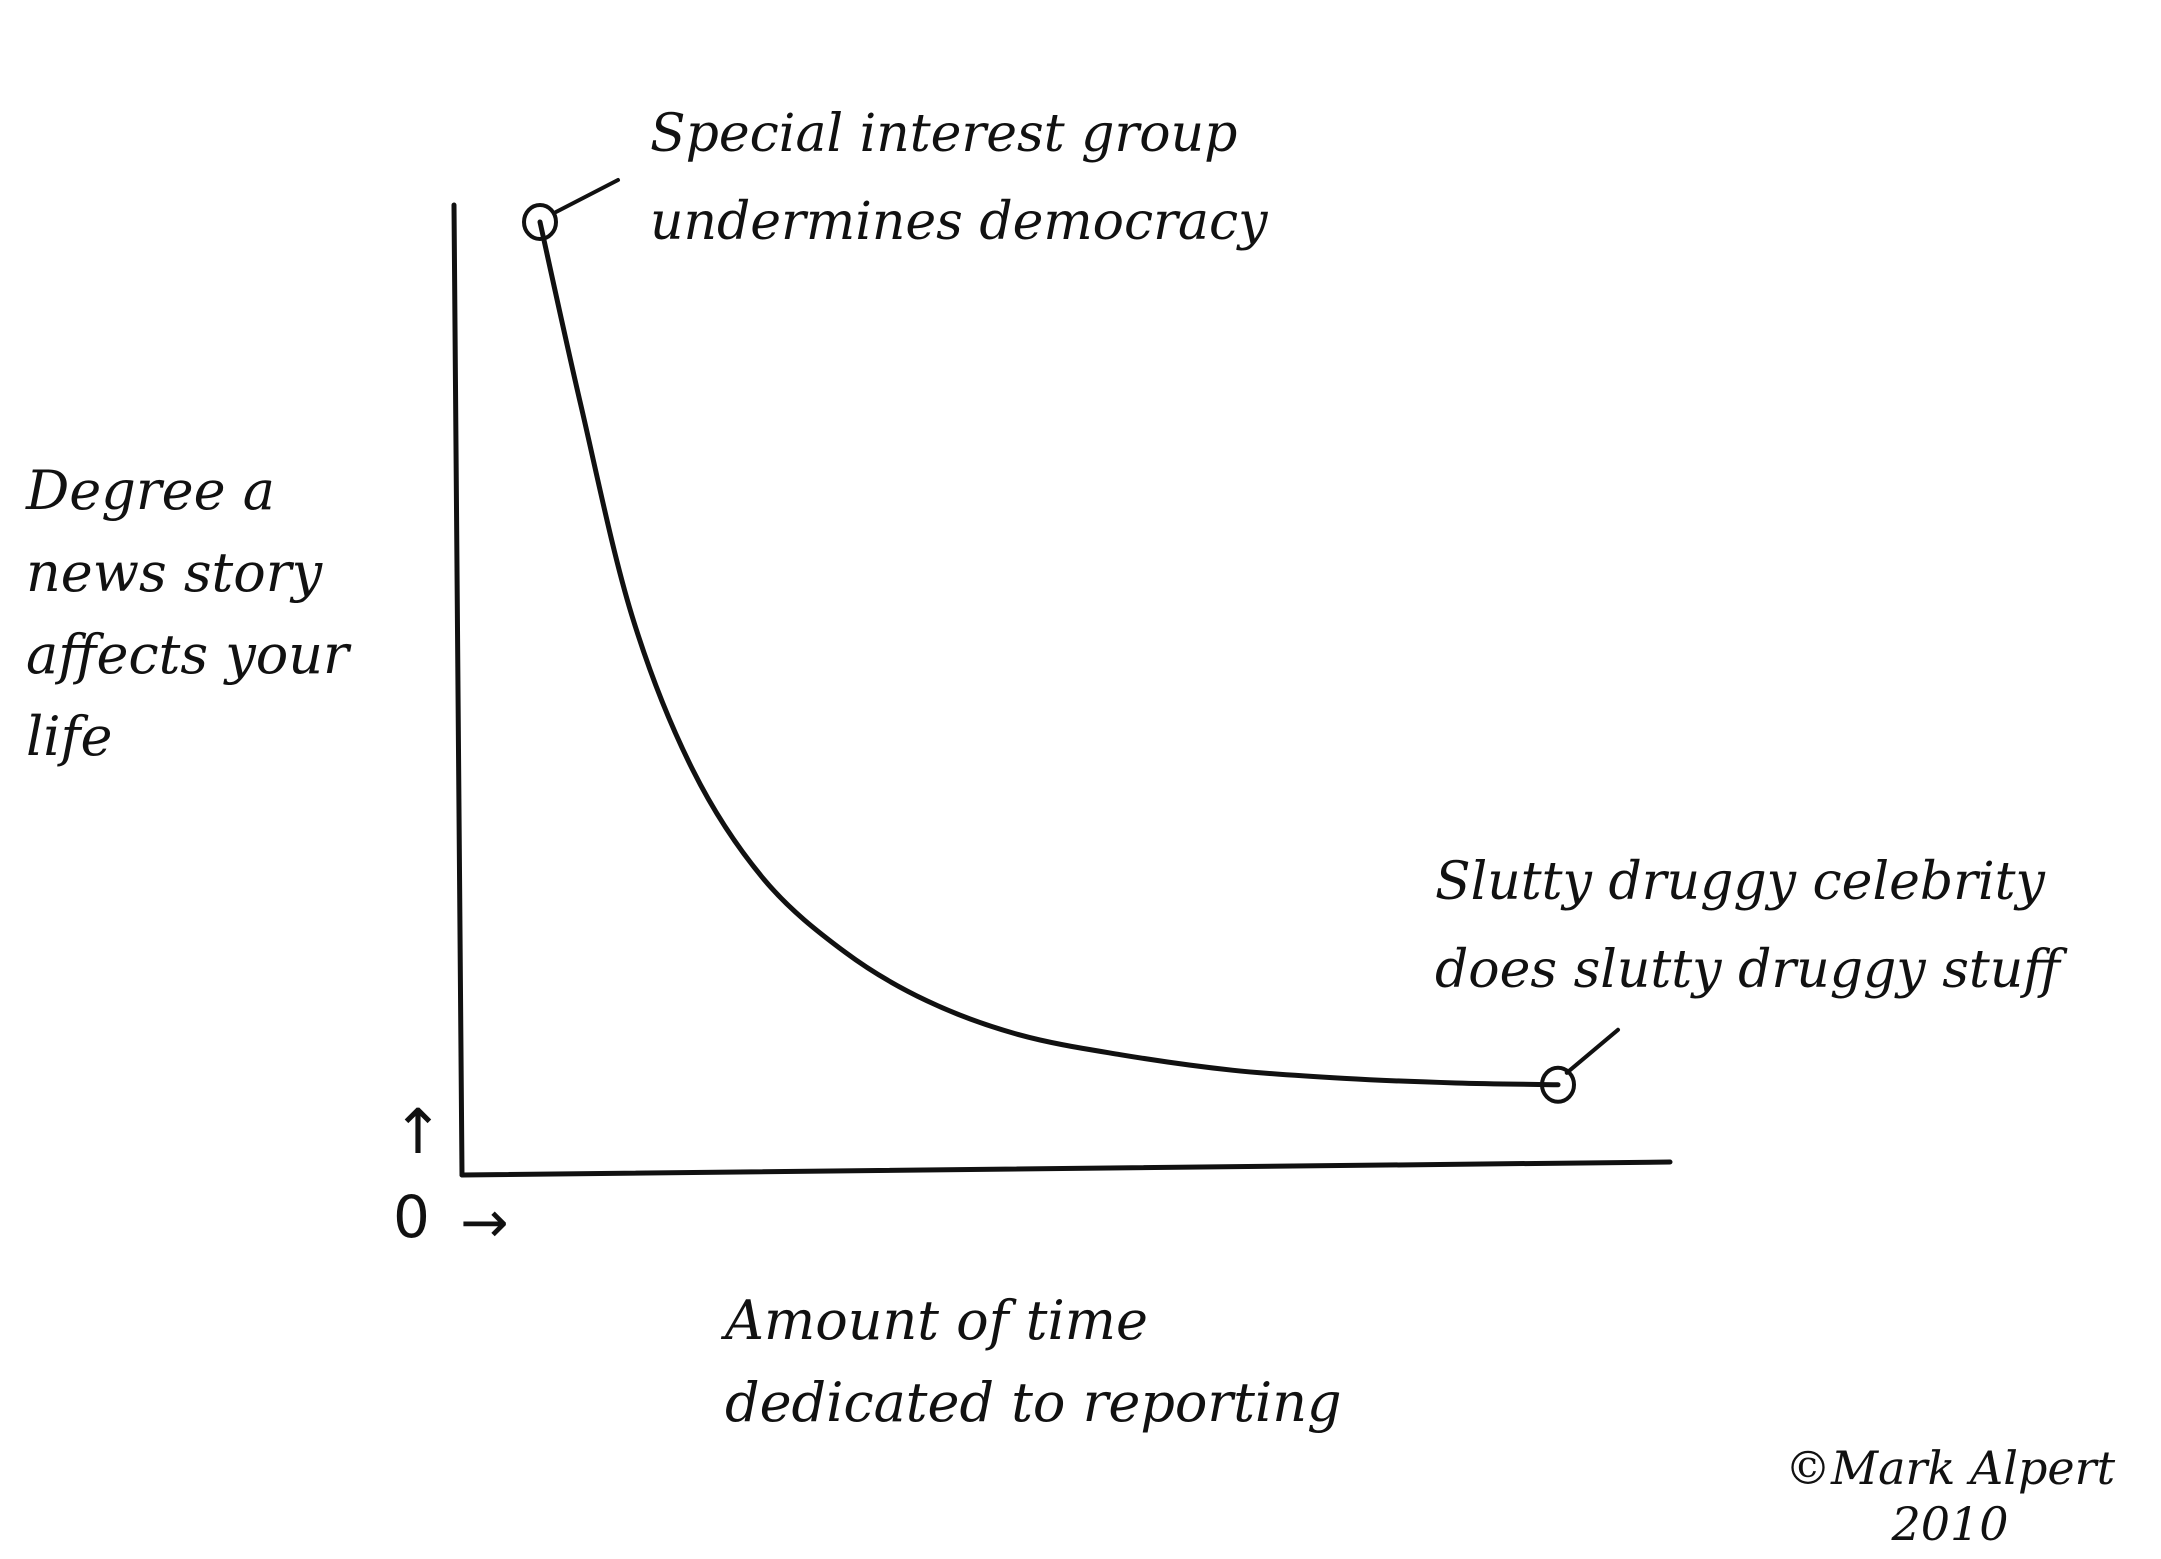 The width and height of the screenshot is (2161, 1559). Describe the element at coordinates (418, 1131) in the screenshot. I see `up-arrow-icon: ↑` at that location.